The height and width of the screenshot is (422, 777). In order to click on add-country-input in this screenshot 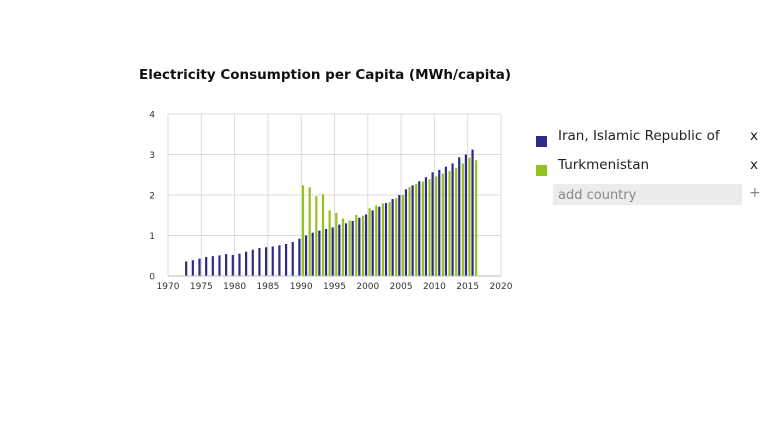, I will do `click(645, 195)`.